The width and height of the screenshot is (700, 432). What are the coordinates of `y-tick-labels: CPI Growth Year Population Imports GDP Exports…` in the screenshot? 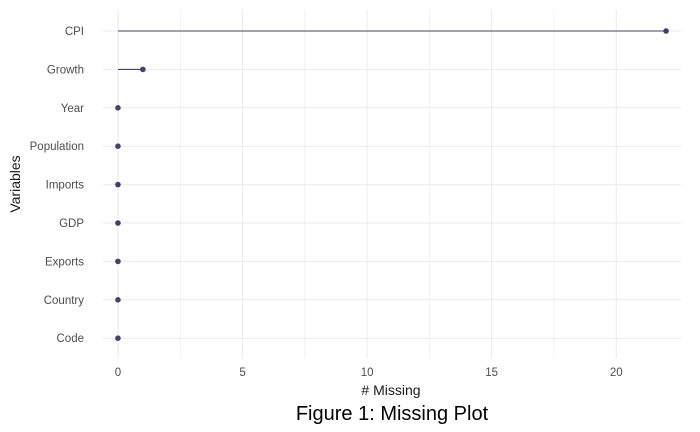 It's located at (57, 185).